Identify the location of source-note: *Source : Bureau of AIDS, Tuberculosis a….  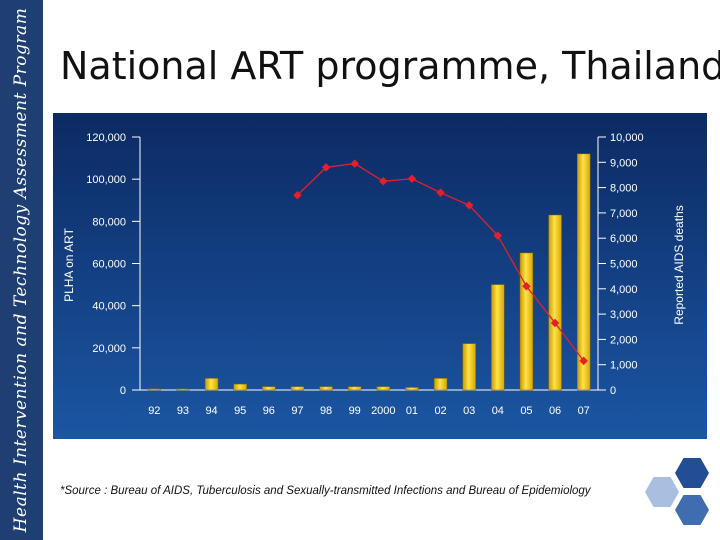
(325, 491).